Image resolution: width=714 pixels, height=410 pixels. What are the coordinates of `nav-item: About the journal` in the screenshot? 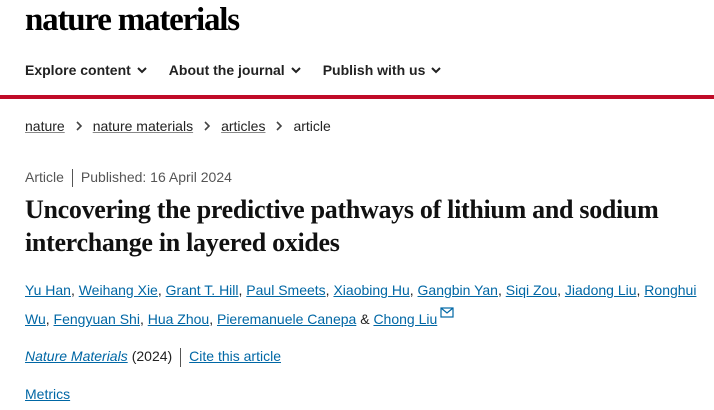 It's located at (235, 70).